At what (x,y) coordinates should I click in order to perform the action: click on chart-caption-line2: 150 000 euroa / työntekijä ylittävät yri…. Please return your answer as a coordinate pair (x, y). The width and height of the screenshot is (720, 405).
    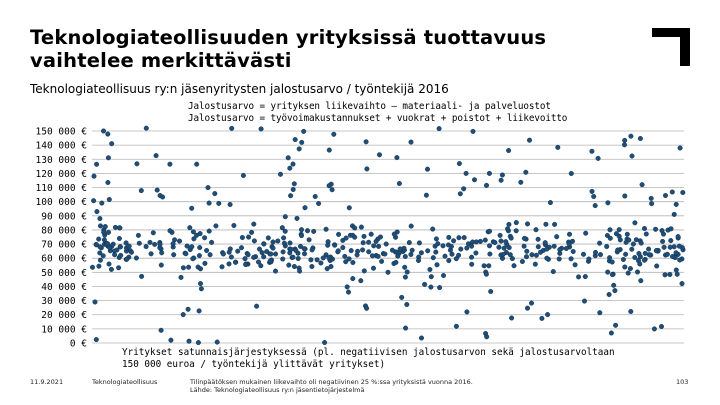
    Looking at the image, I should click on (254, 364).